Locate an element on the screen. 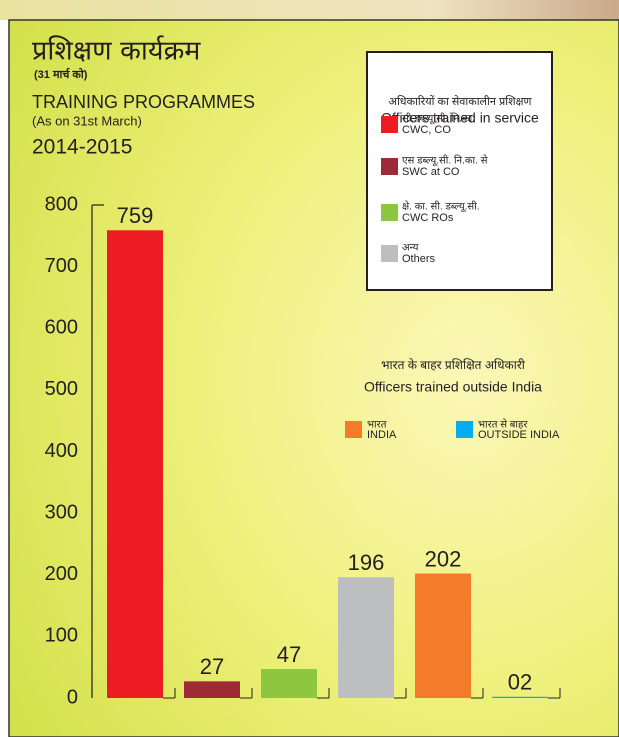 The height and width of the screenshot is (737, 619). legend-title-en: Officers trained in service is located at coordinates (460, 118).